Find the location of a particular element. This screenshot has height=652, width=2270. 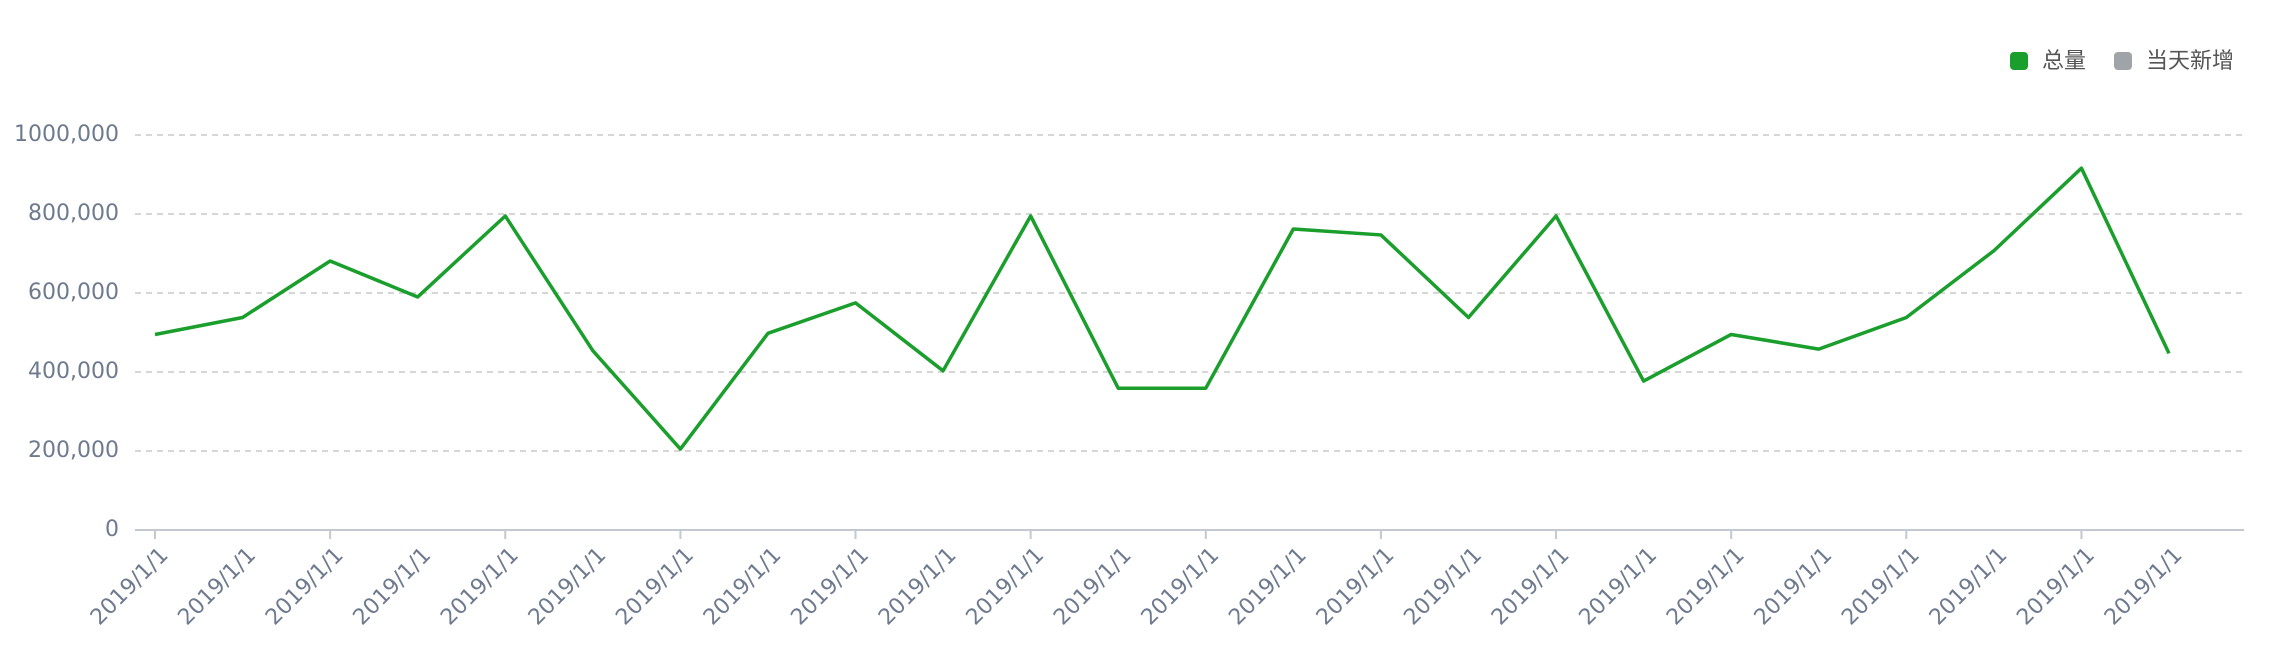

y-tick-label: 200,000 is located at coordinates (73, 450).